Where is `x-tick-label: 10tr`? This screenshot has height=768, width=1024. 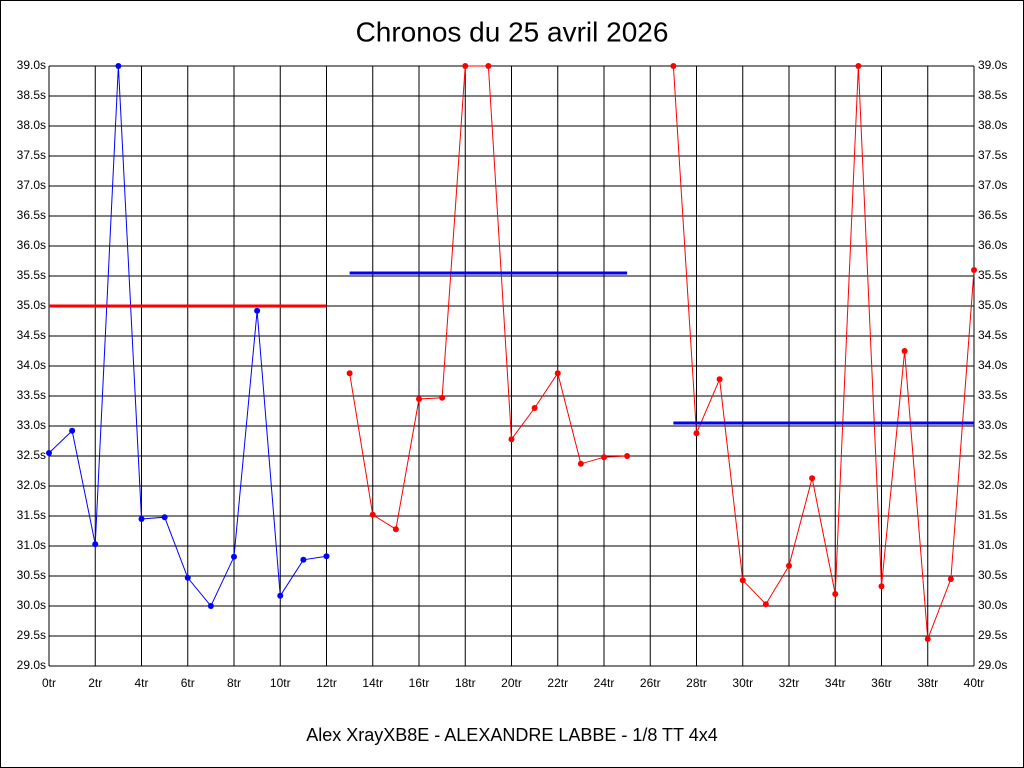
x-tick-label: 10tr is located at coordinates (280, 683).